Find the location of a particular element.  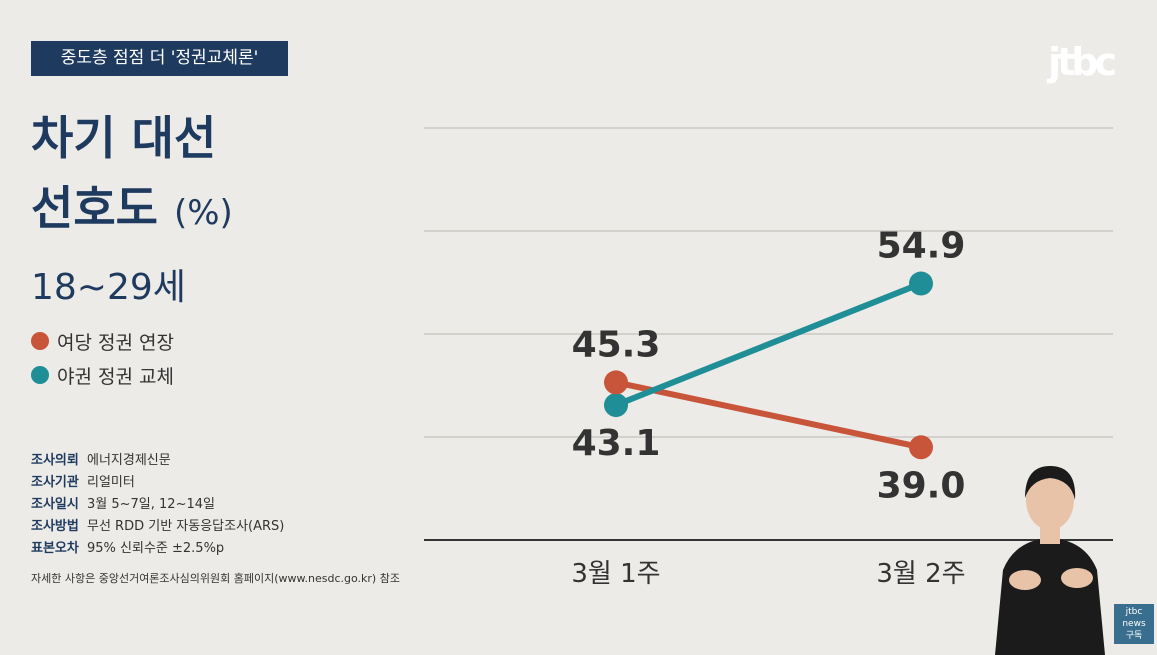

legend-dot-ruling is located at coordinates (40, 341).